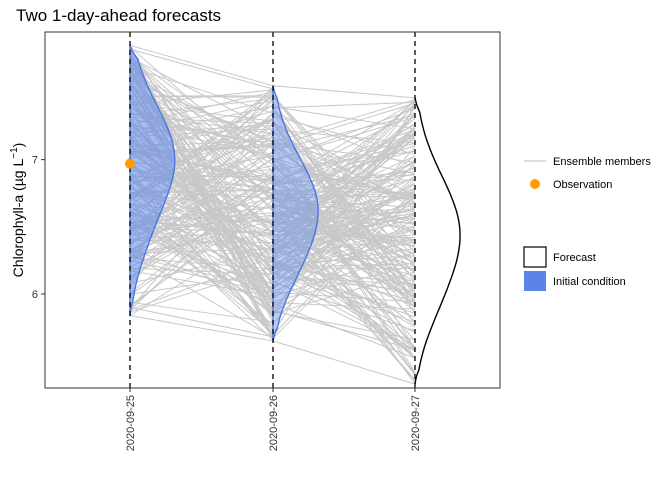 The width and height of the screenshot is (672, 480). I want to click on legend-forecast-initial: Forecast Initial condition, so click(574, 268).